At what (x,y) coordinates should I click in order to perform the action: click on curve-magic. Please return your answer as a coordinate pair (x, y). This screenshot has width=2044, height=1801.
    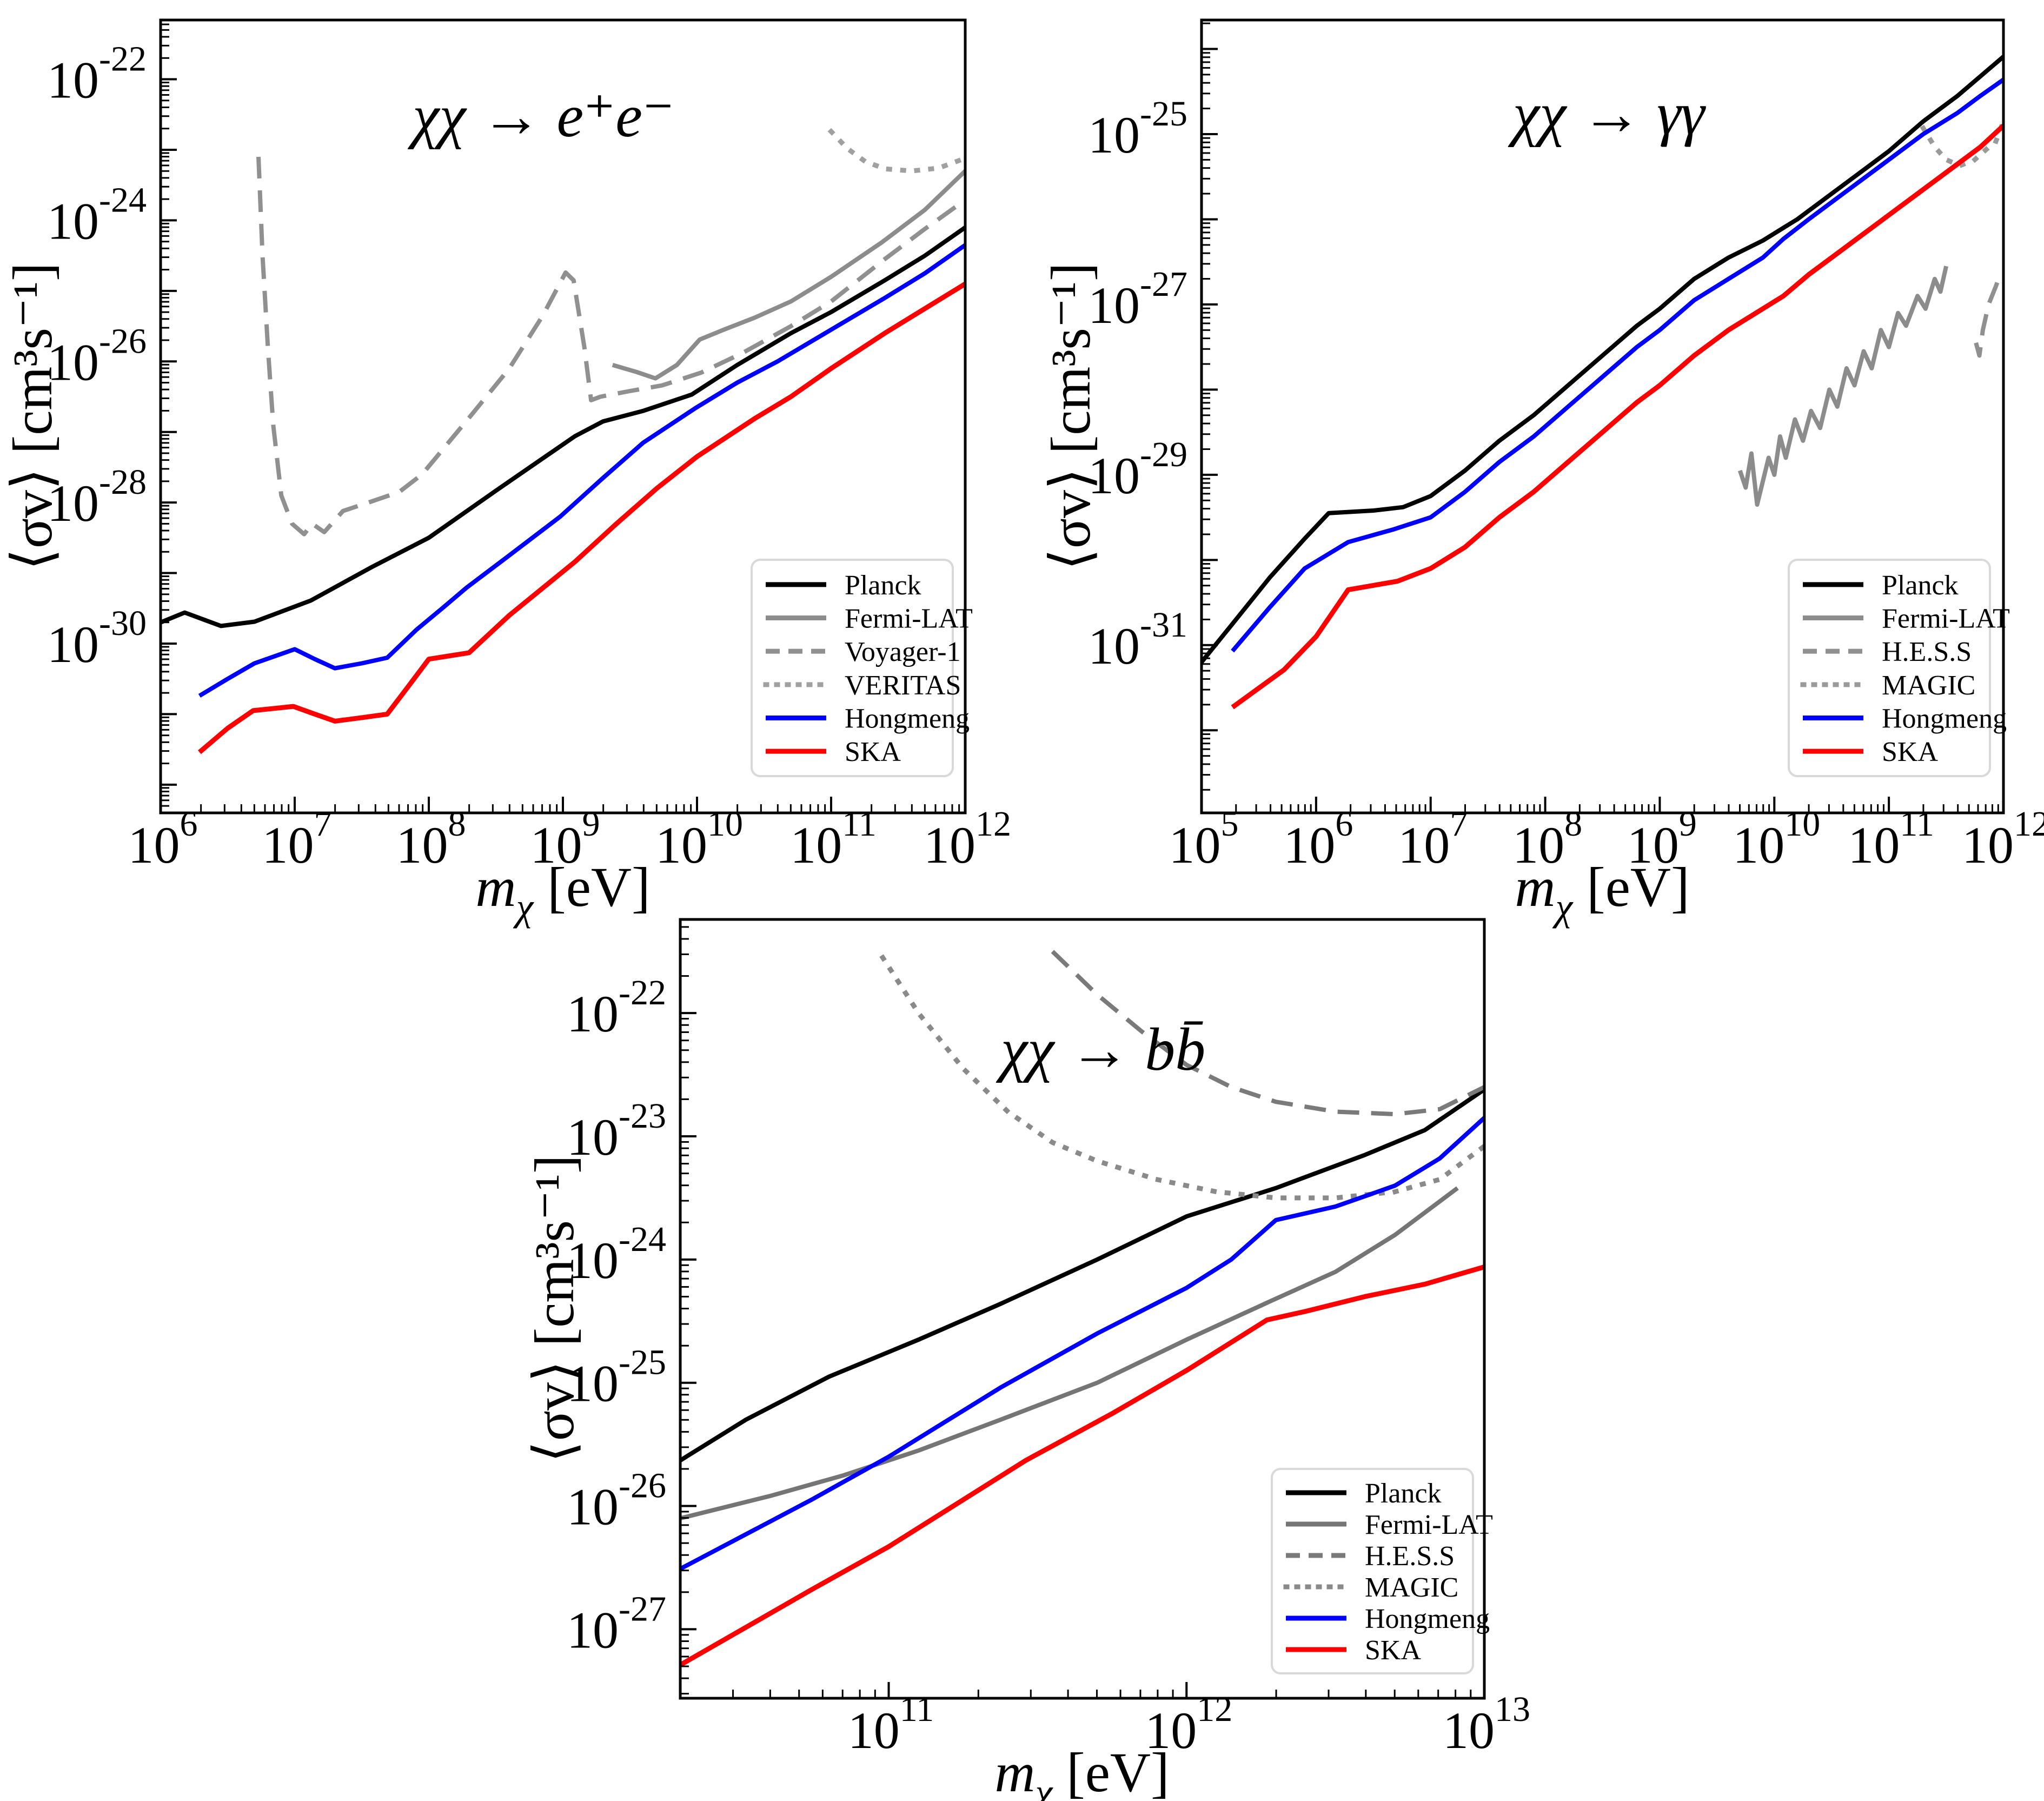
    Looking at the image, I should click on (1181, 1077).